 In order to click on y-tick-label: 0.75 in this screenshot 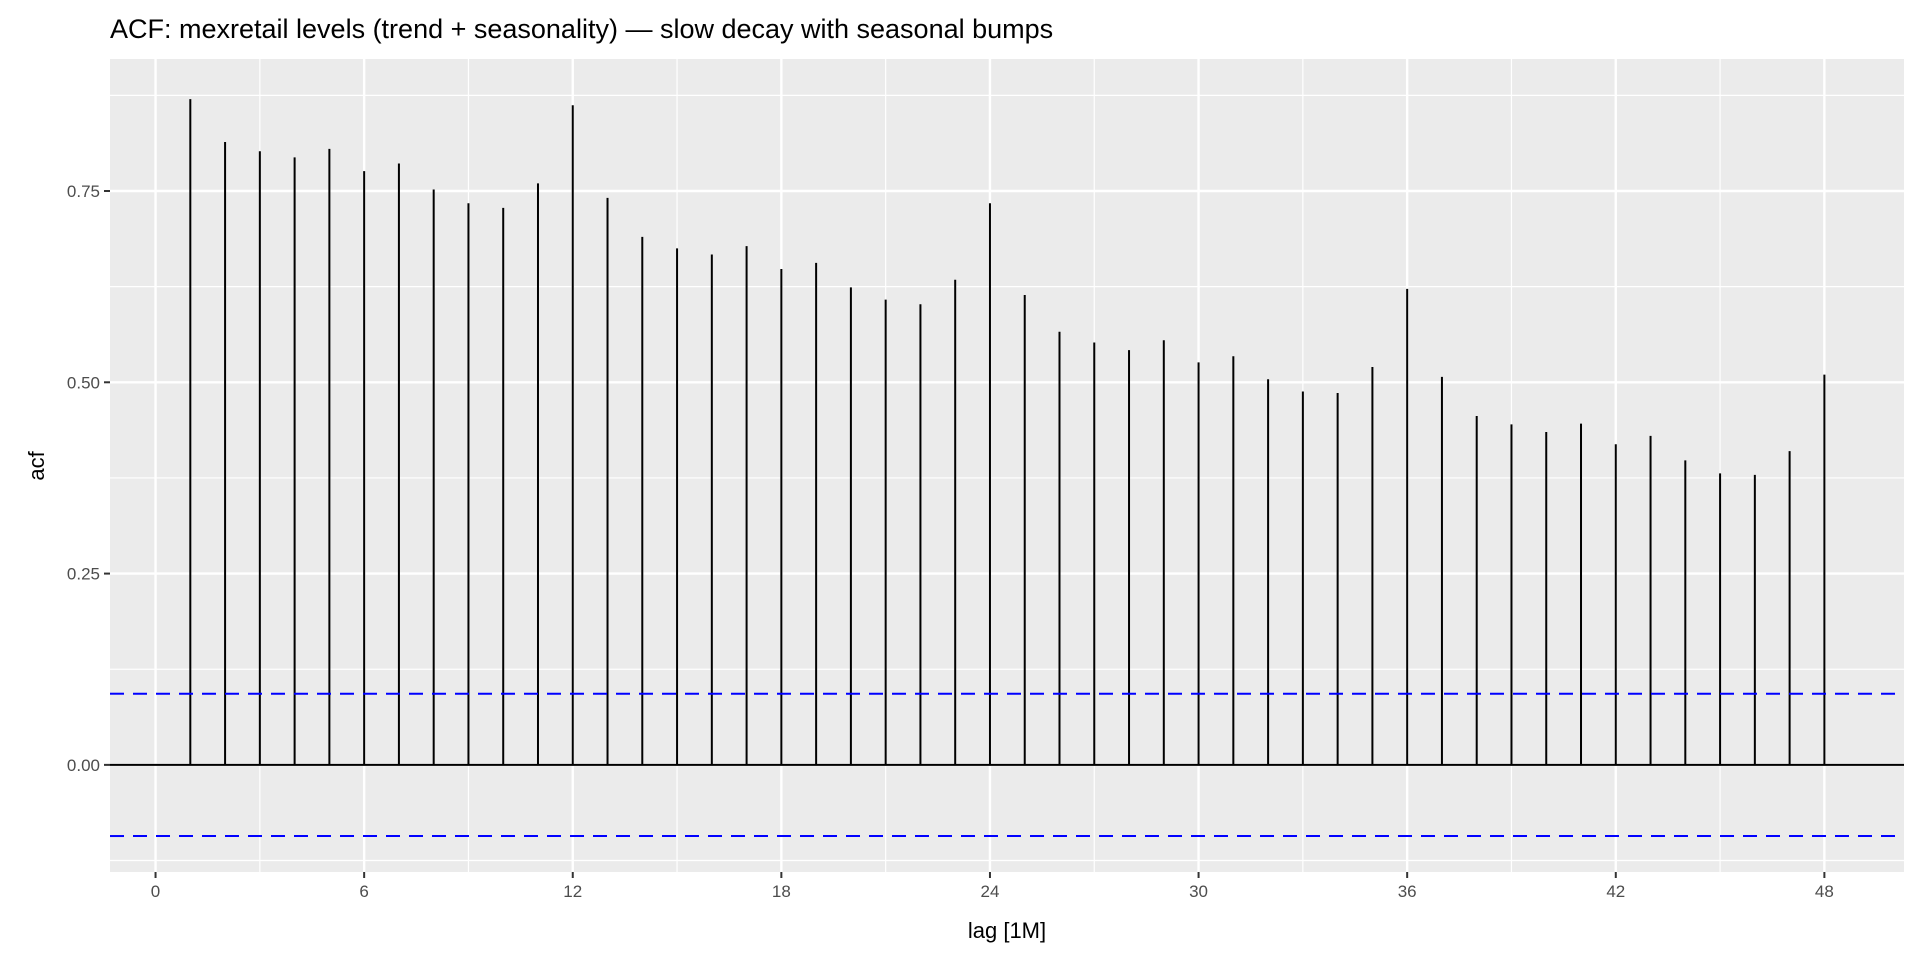, I will do `click(83, 191)`.